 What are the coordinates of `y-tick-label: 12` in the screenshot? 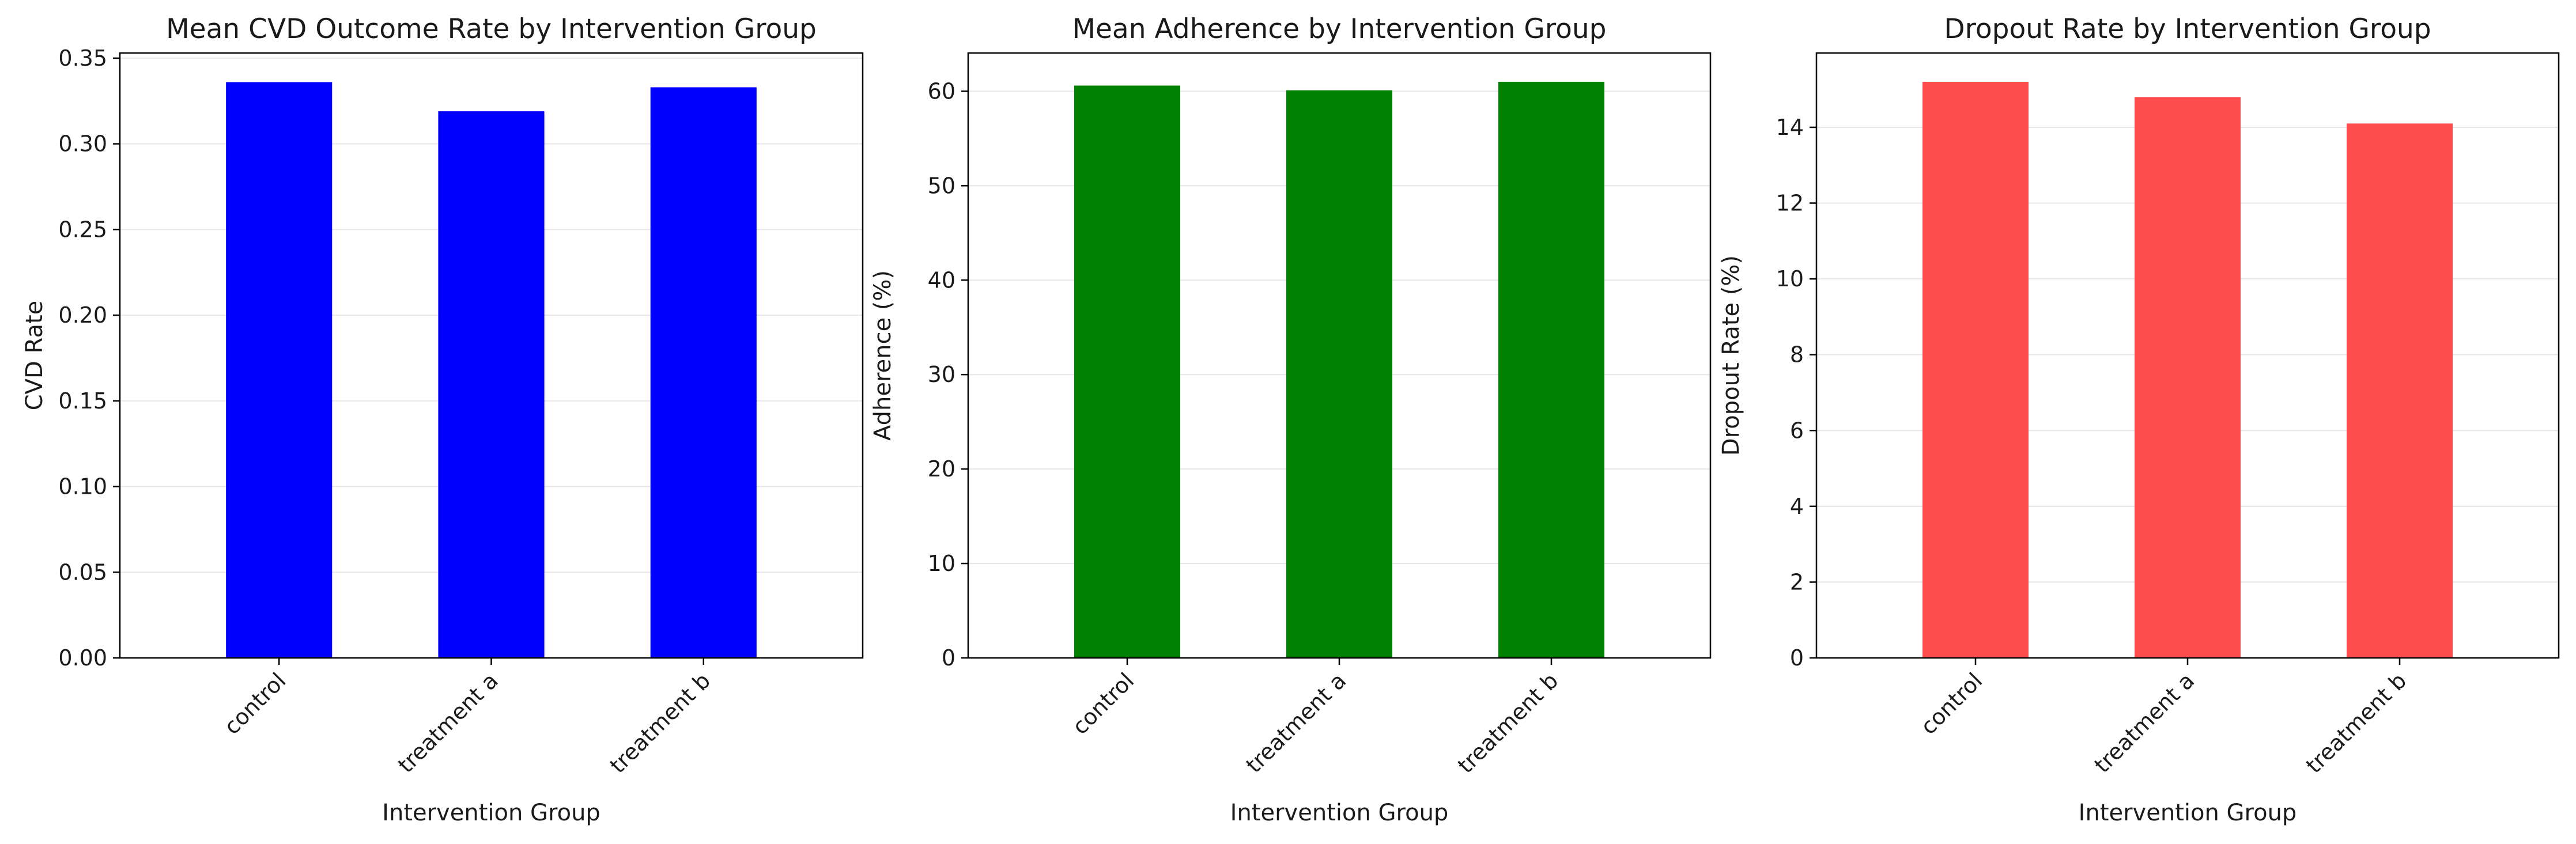 It's located at (1790, 203).